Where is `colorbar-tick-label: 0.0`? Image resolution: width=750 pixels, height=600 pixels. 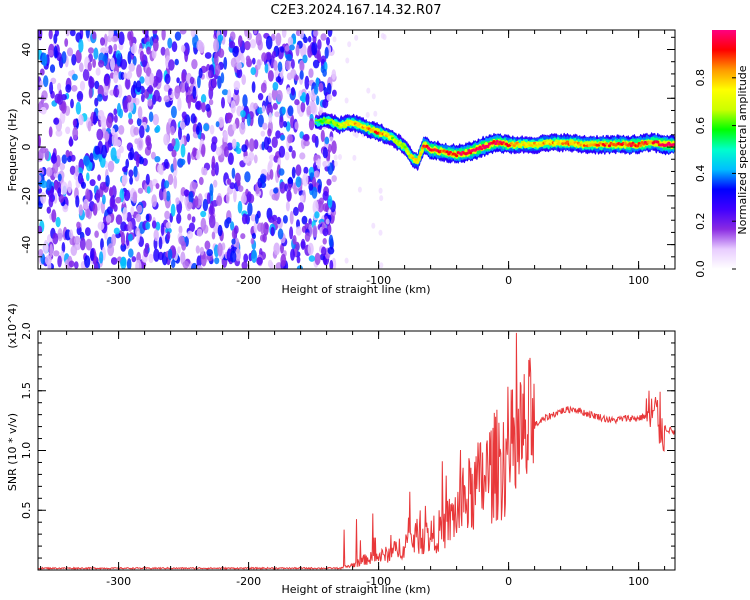
colorbar-tick-label: 0.0 is located at coordinates (700, 269).